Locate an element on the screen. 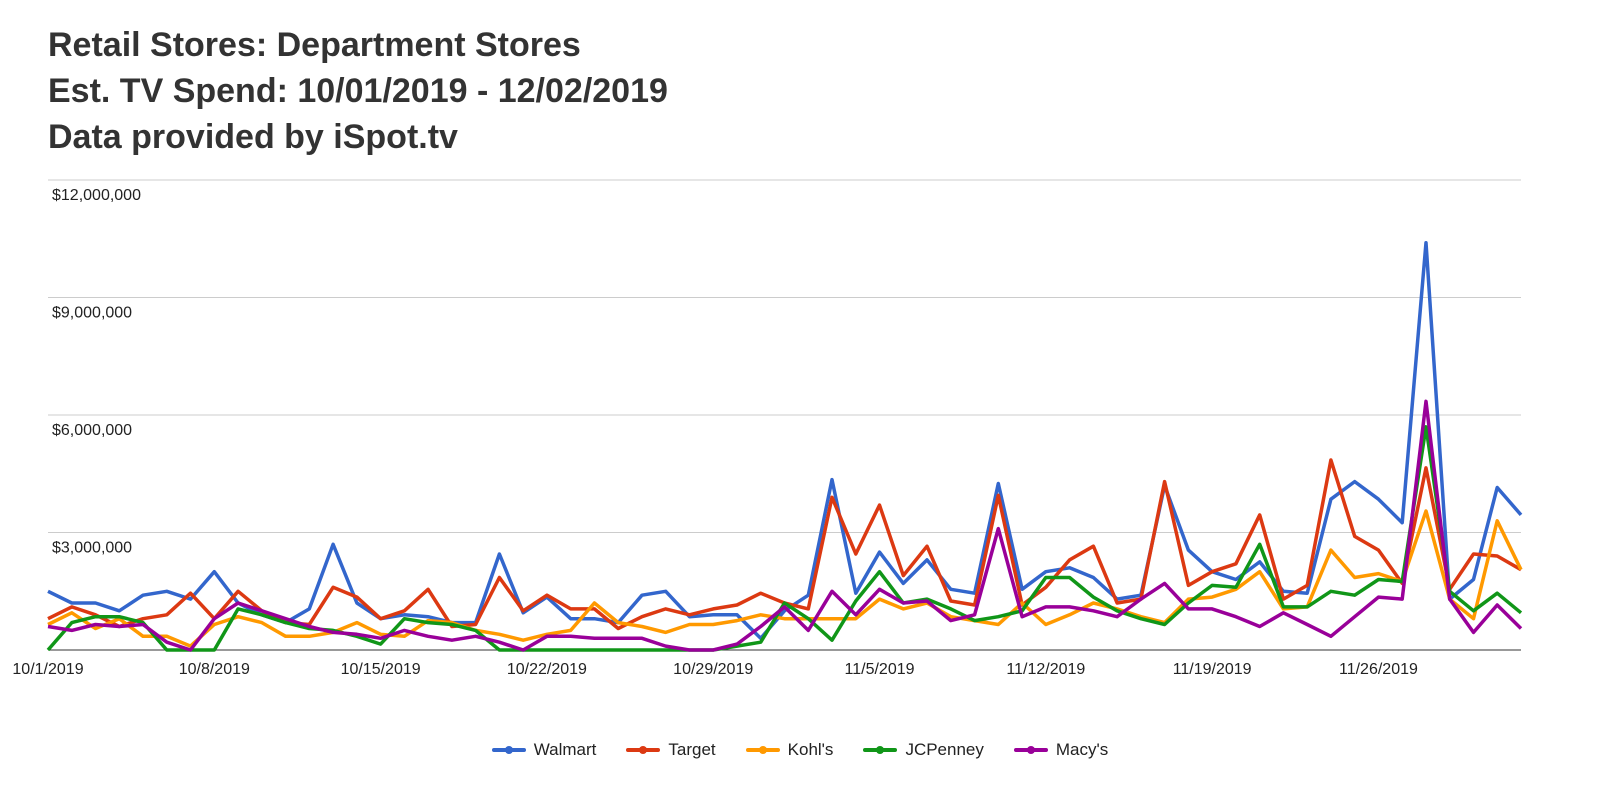  chart-subtitle-date-range: Est. TV Spend: 10/01/2019 - 12/02/2019 is located at coordinates (358, 91).